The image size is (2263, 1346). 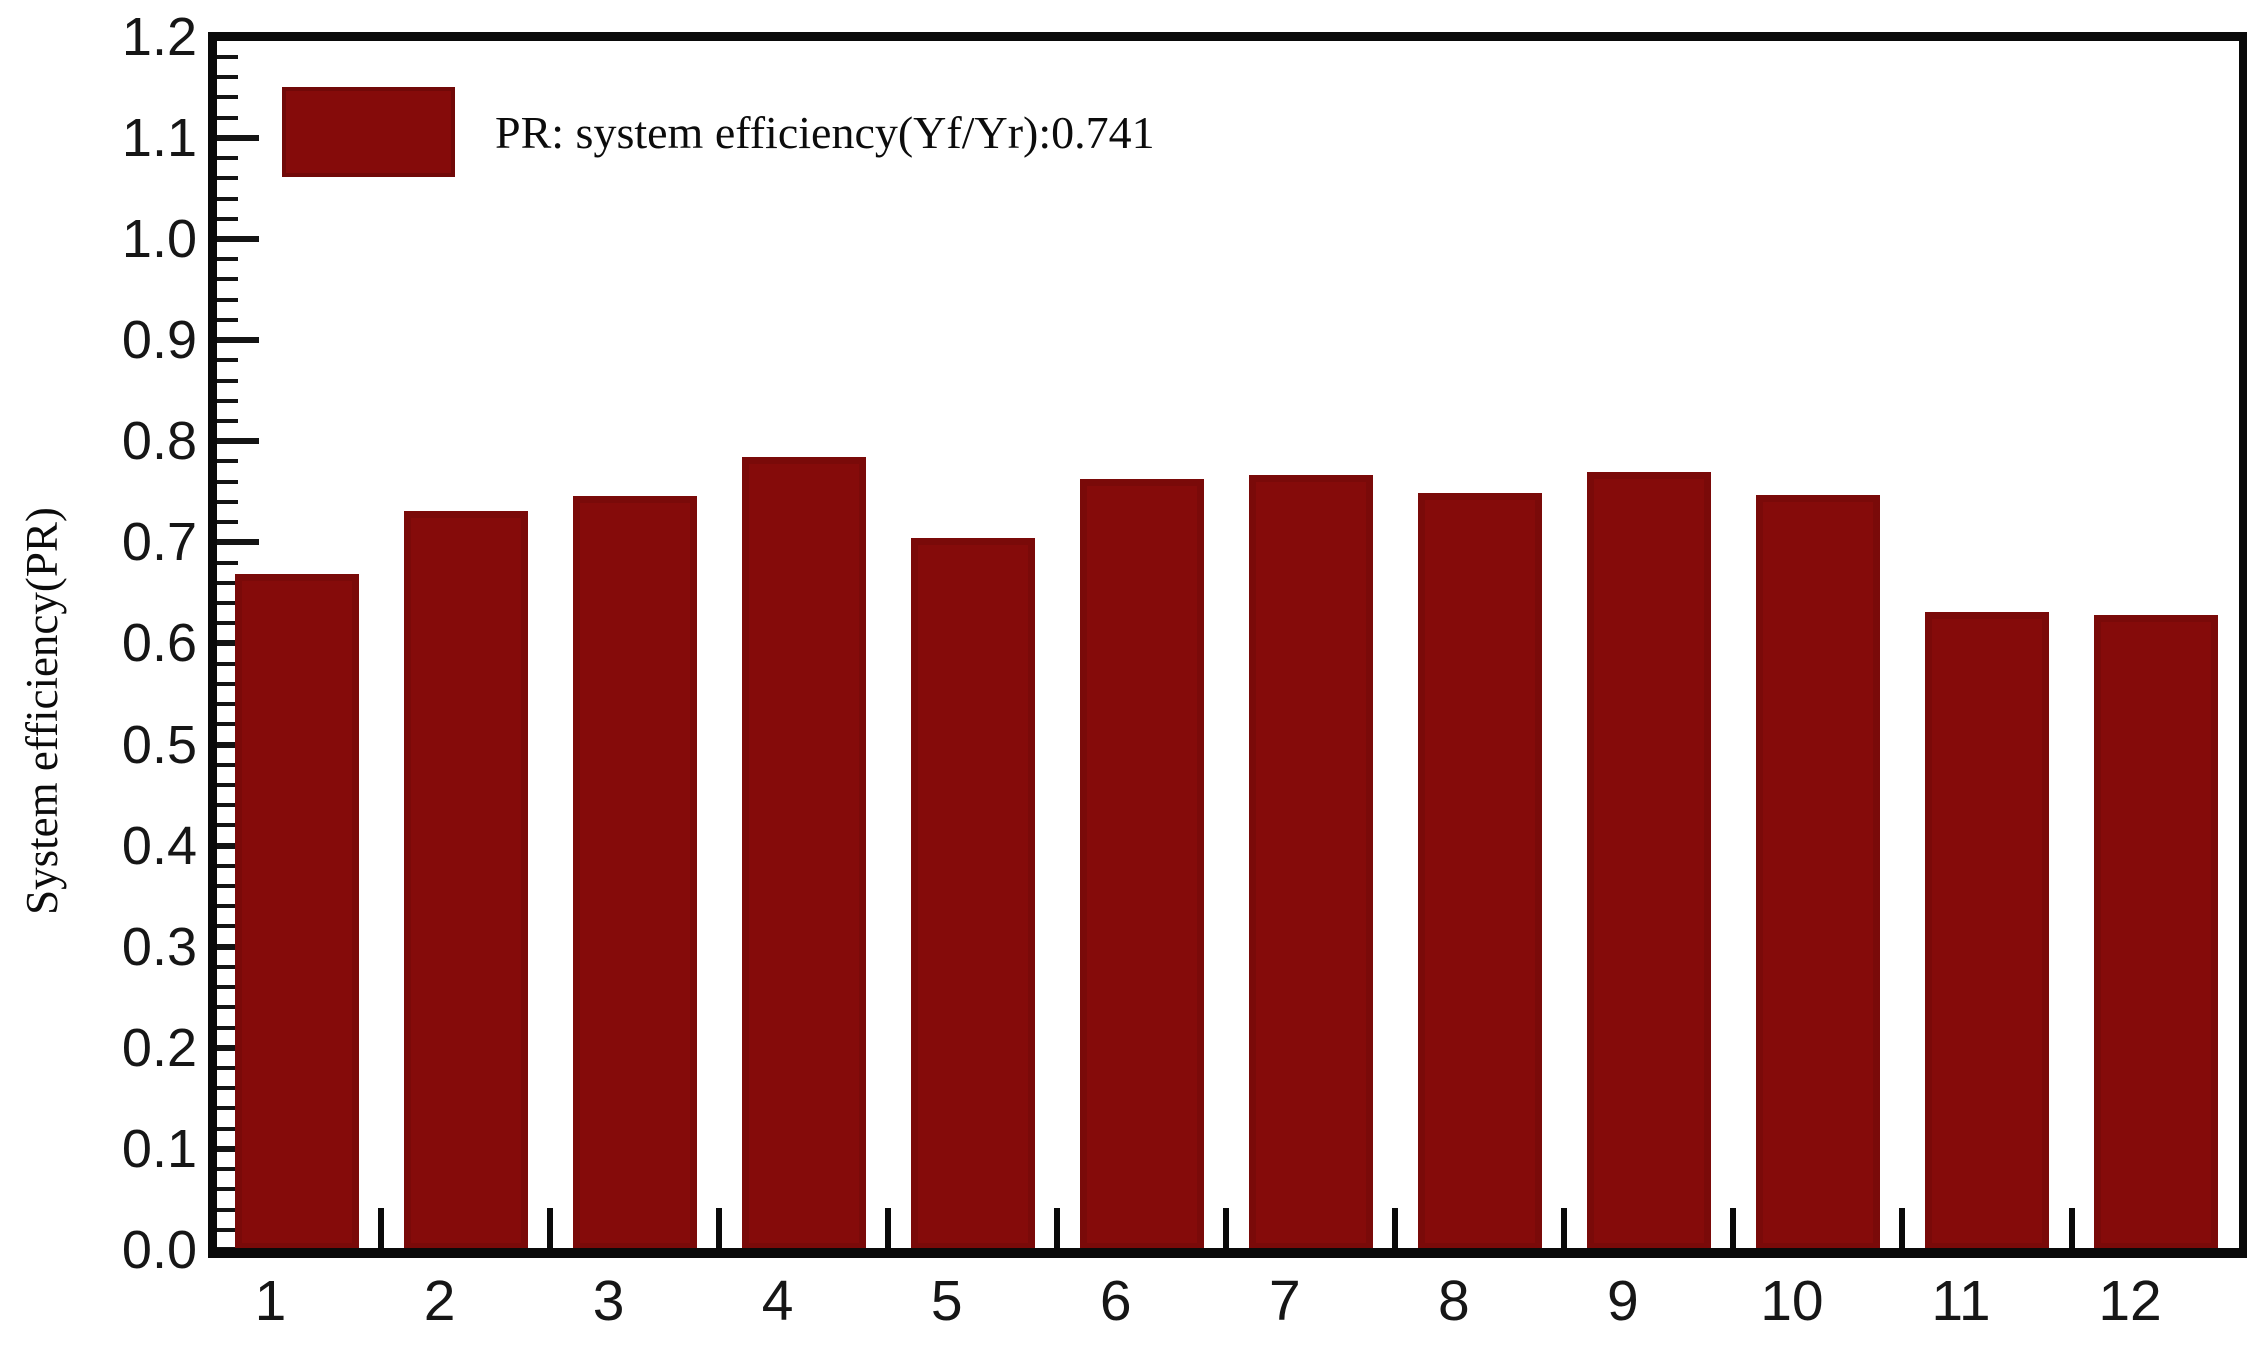 What do you see at coordinates (159, 1047) in the screenshot?
I see `y-tick-label: 0.2` at bounding box center [159, 1047].